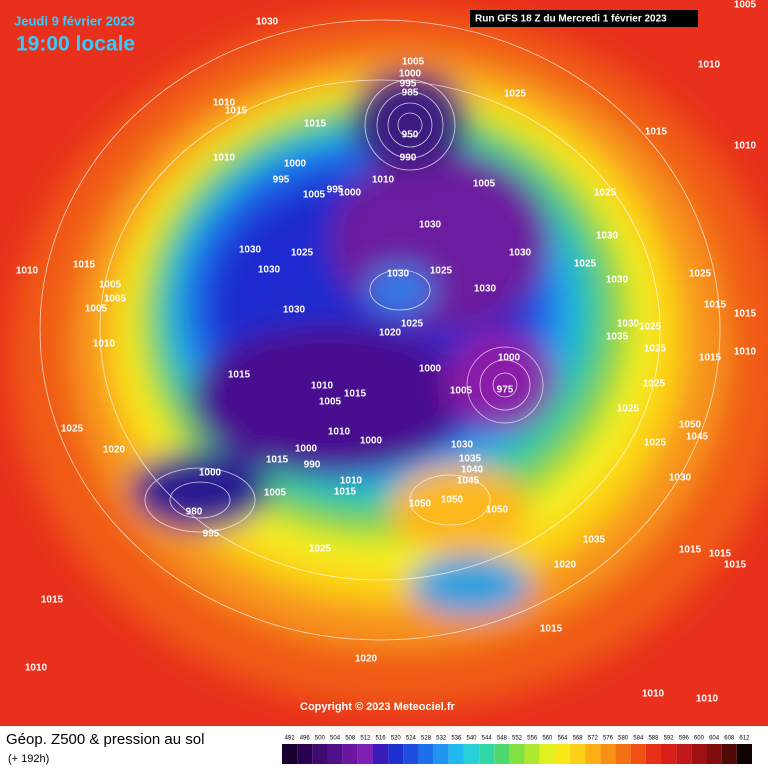 The width and height of the screenshot is (768, 773). What do you see at coordinates (365, 739) in the screenshot?
I see `scale-label: 512` at bounding box center [365, 739].